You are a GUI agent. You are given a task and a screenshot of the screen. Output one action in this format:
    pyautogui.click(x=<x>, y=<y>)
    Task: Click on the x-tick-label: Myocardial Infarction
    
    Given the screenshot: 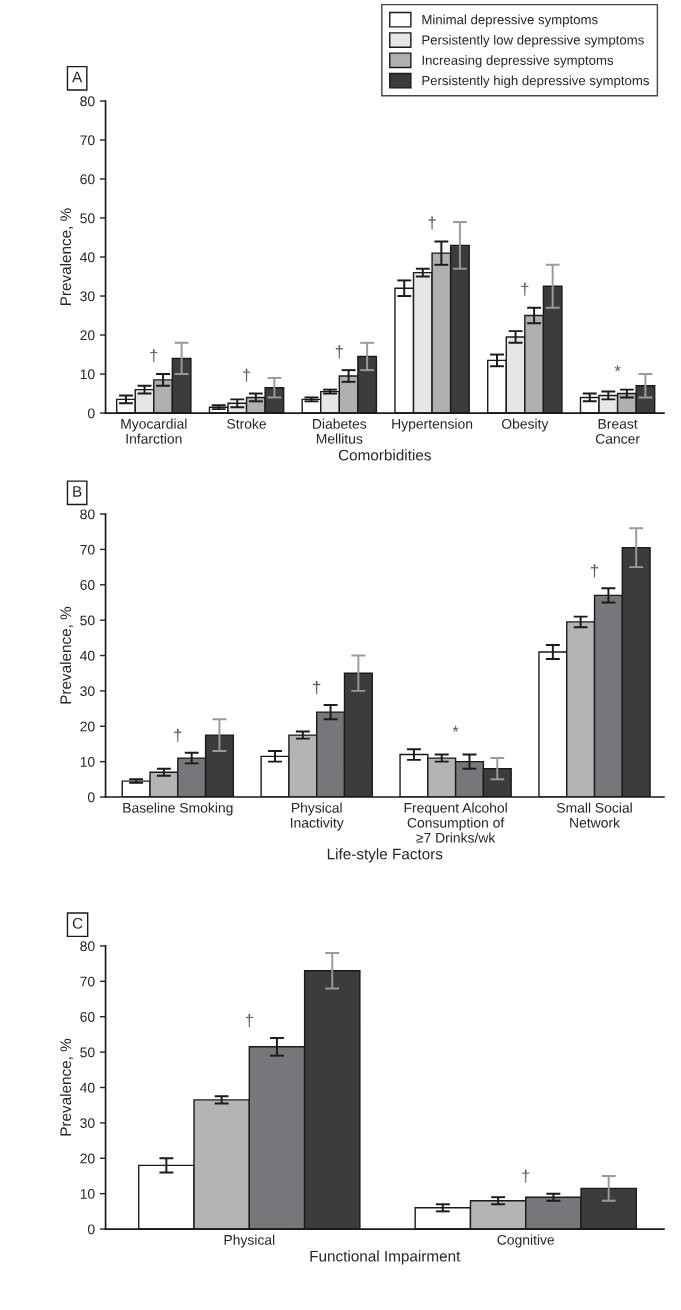 What is the action you would take?
    pyautogui.click(x=154, y=431)
    